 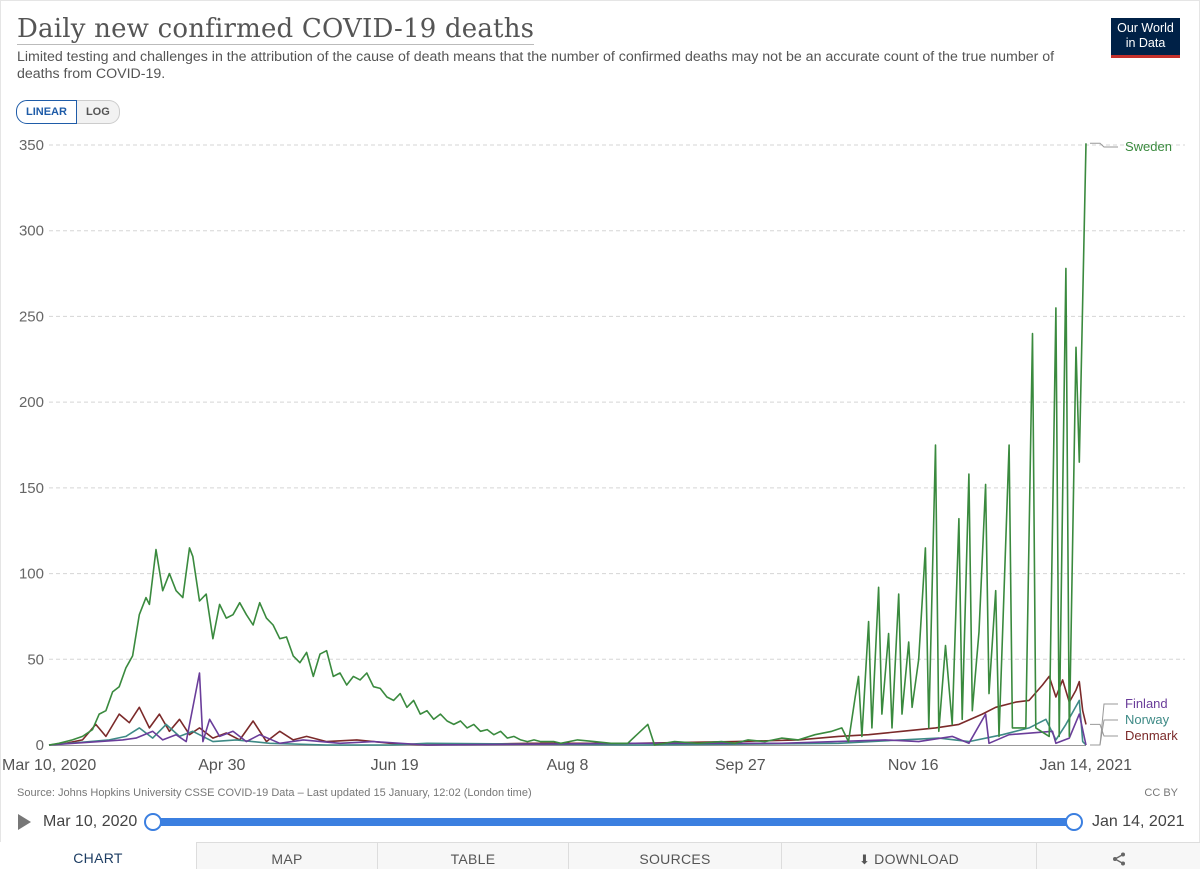 What do you see at coordinates (31, 402) in the screenshot?
I see `y-tick-label: 200` at bounding box center [31, 402].